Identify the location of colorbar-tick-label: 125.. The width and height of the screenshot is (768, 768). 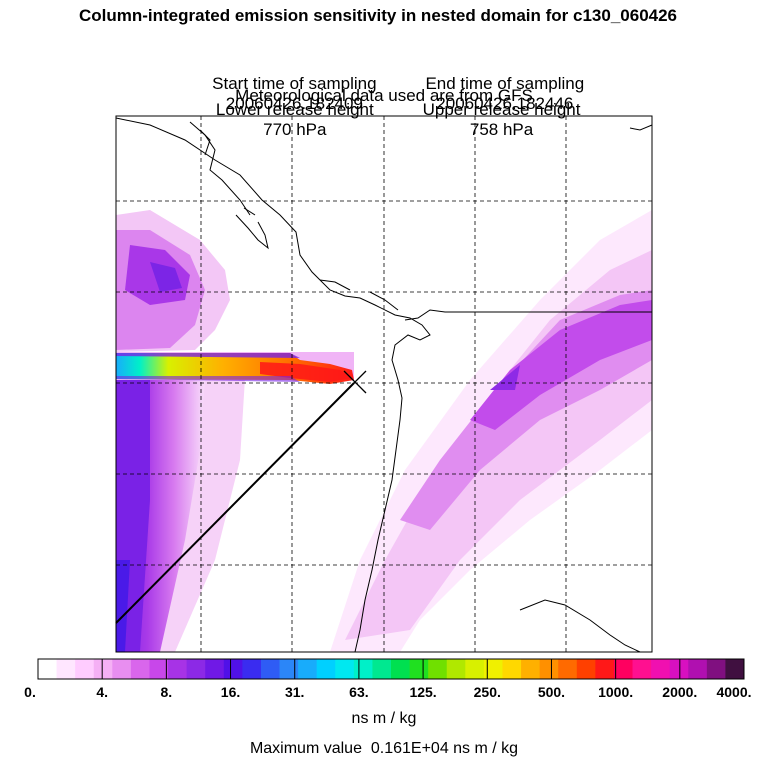
(423, 692).